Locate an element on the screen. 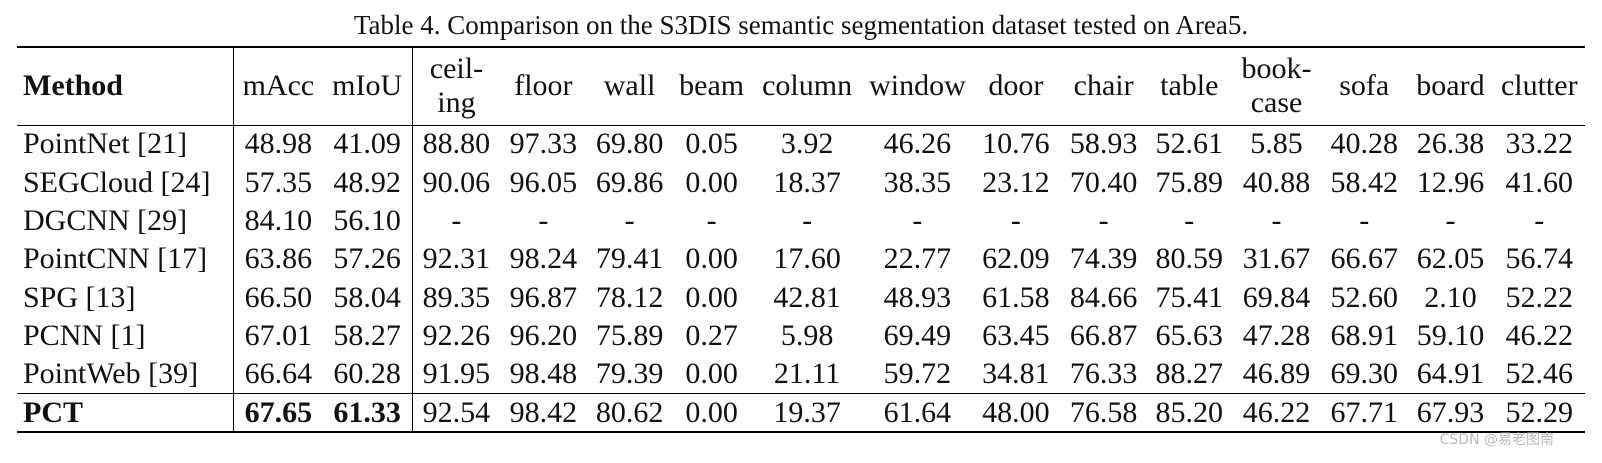  class-iou-cell: 52.46 is located at coordinates (1539, 374).